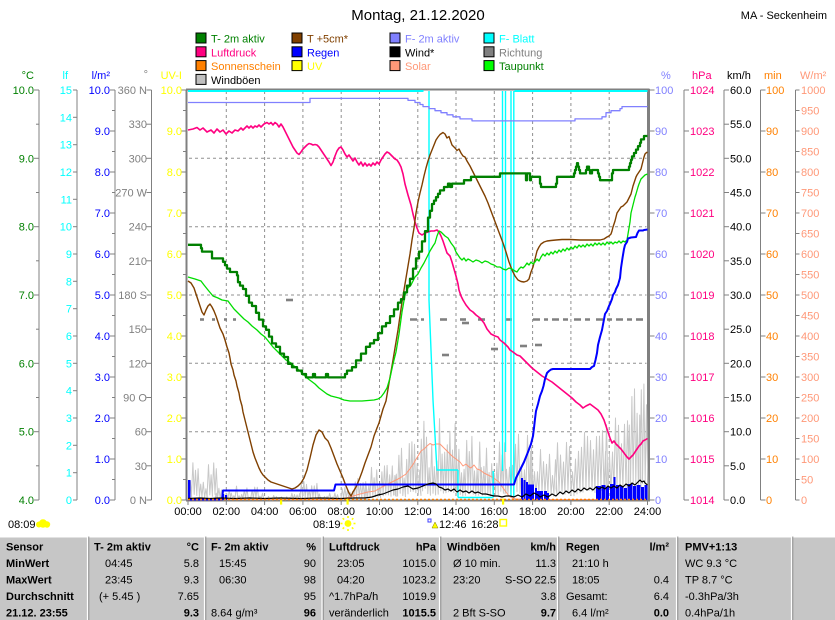 This screenshot has width=835, height=620. What do you see at coordinates (709, 581) in the screenshot?
I see `svg-text: TP 8.7 °C` at bounding box center [709, 581].